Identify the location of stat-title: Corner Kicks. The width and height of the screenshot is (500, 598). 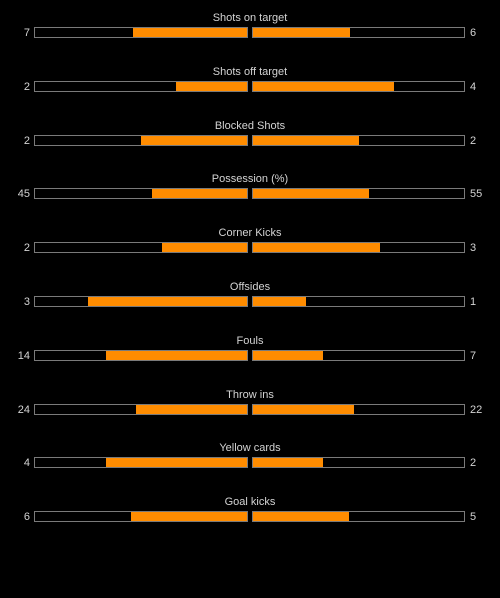
(250, 233).